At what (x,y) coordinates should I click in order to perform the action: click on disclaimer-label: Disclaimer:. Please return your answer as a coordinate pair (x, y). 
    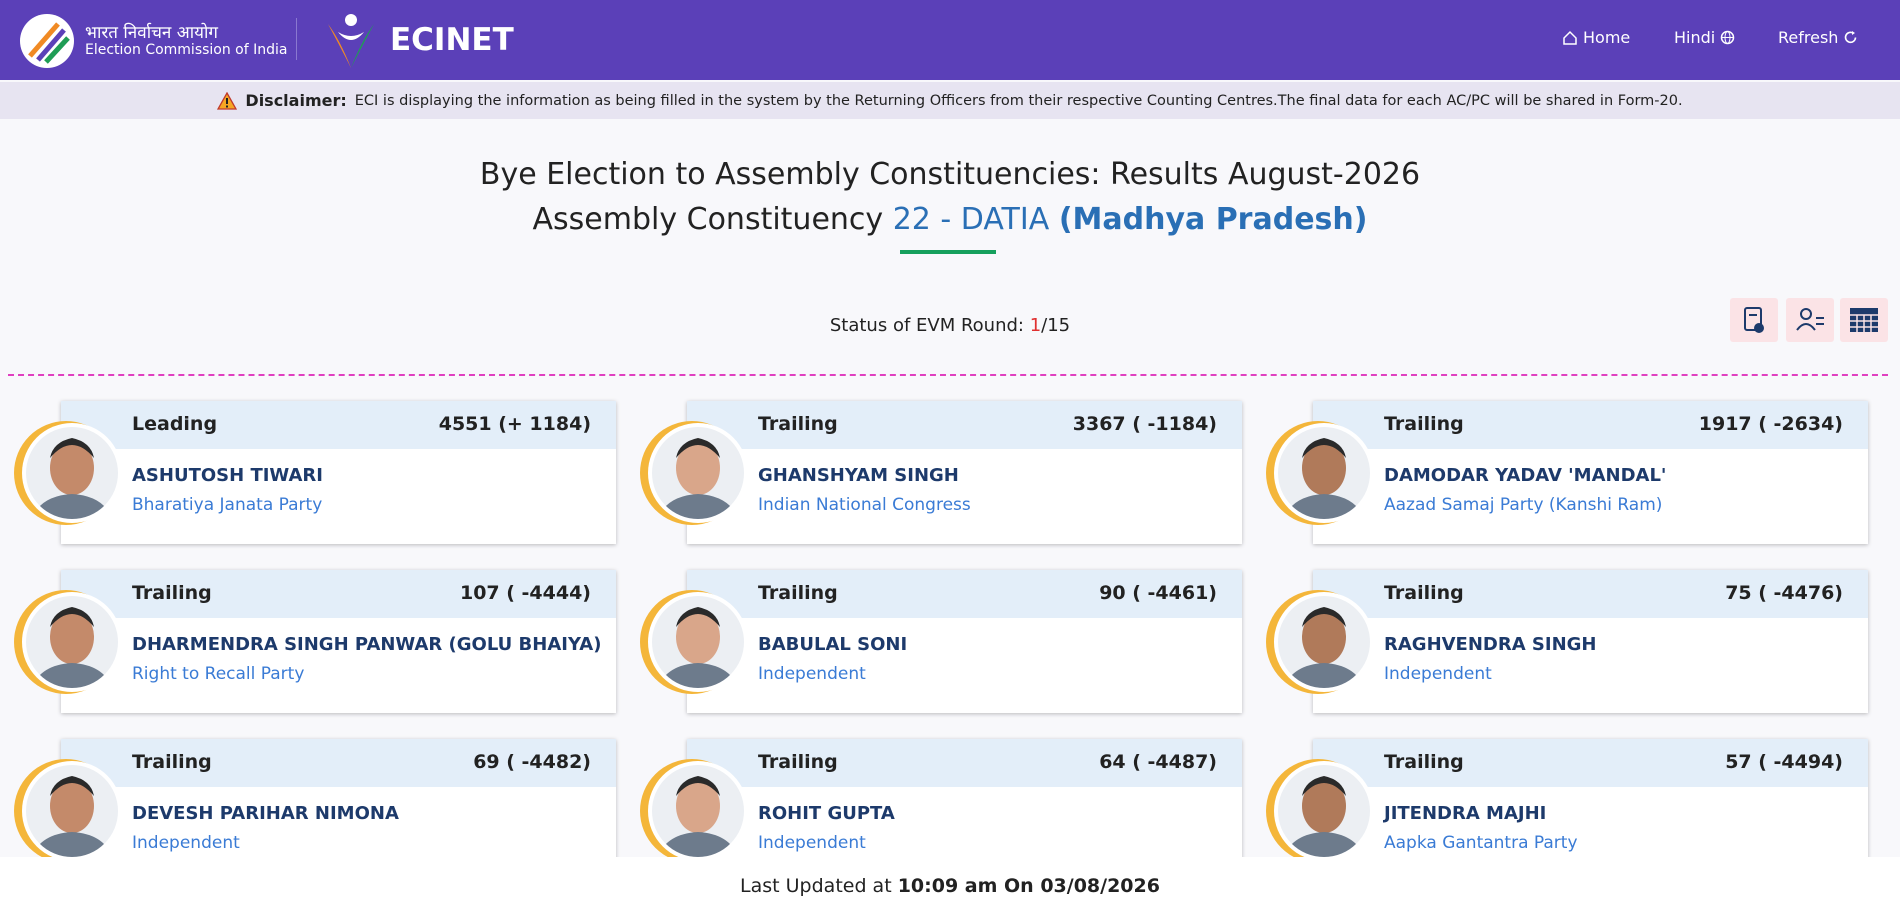
    Looking at the image, I should click on (296, 100).